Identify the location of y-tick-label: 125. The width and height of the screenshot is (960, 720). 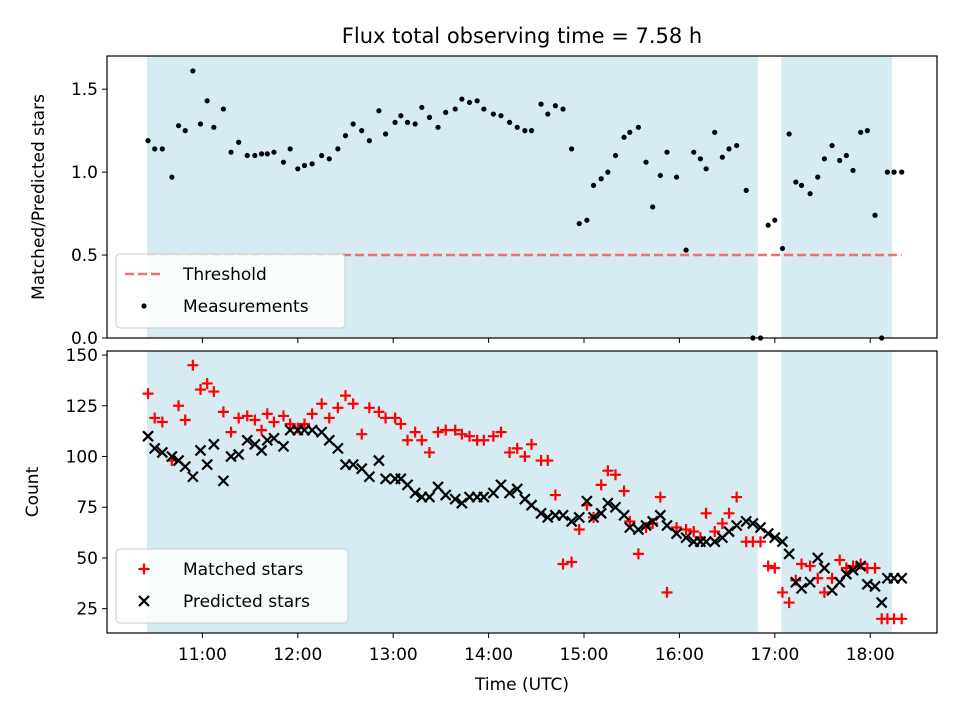
(82, 407).